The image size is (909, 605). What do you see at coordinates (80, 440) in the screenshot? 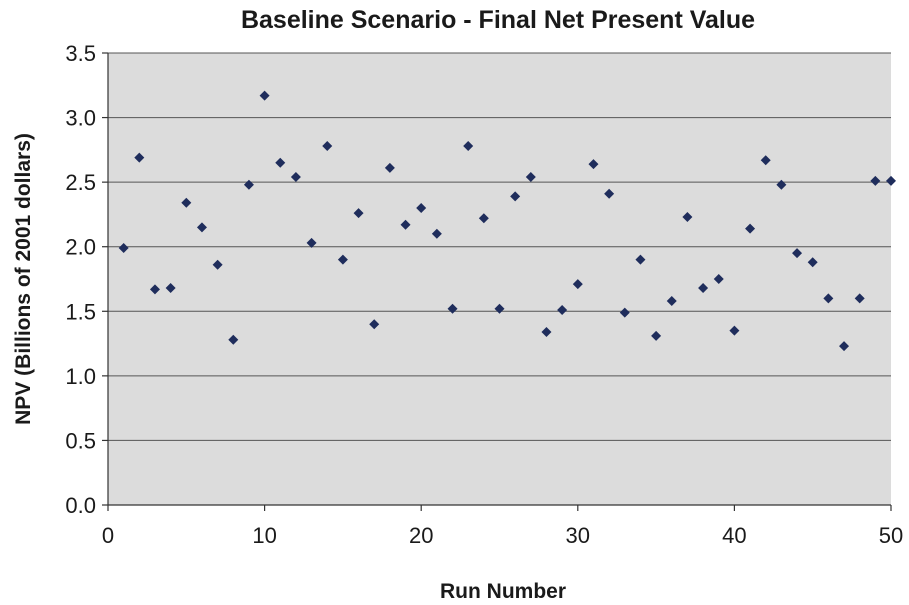
I see `y-tick-label: 0.5` at bounding box center [80, 440].